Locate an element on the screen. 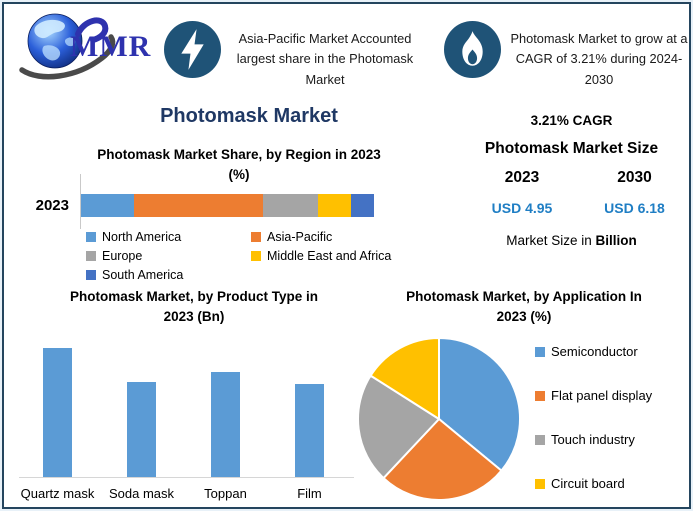 This screenshot has width=693, height=511. bar-segment-south-america is located at coordinates (362, 205).